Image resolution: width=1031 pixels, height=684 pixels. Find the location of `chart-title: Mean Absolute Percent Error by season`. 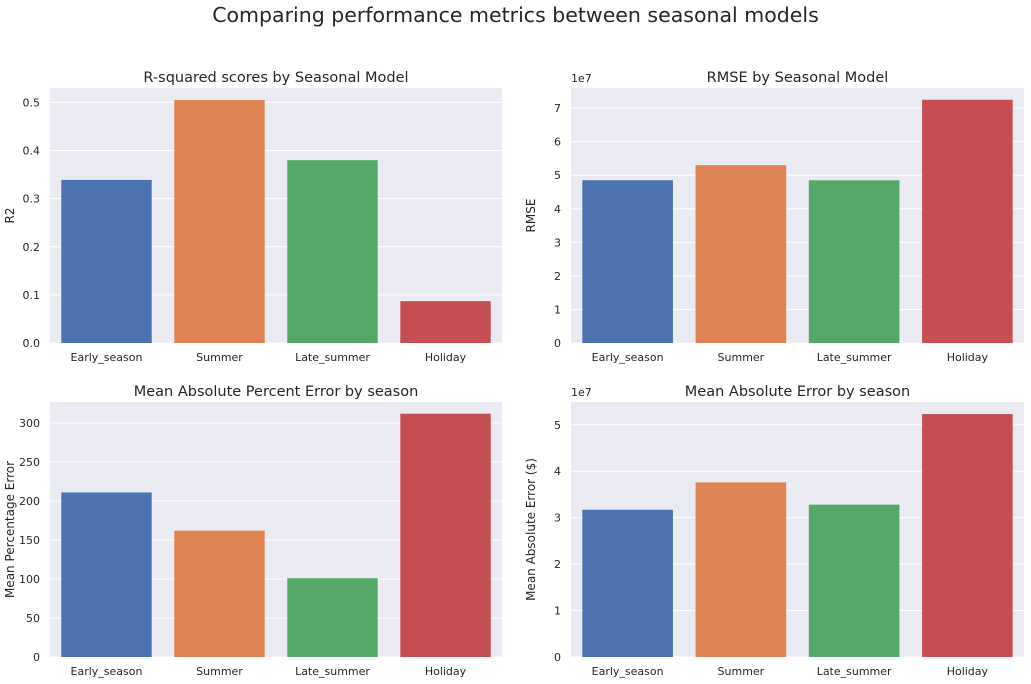

chart-title: Mean Absolute Percent Error by season is located at coordinates (276, 392).